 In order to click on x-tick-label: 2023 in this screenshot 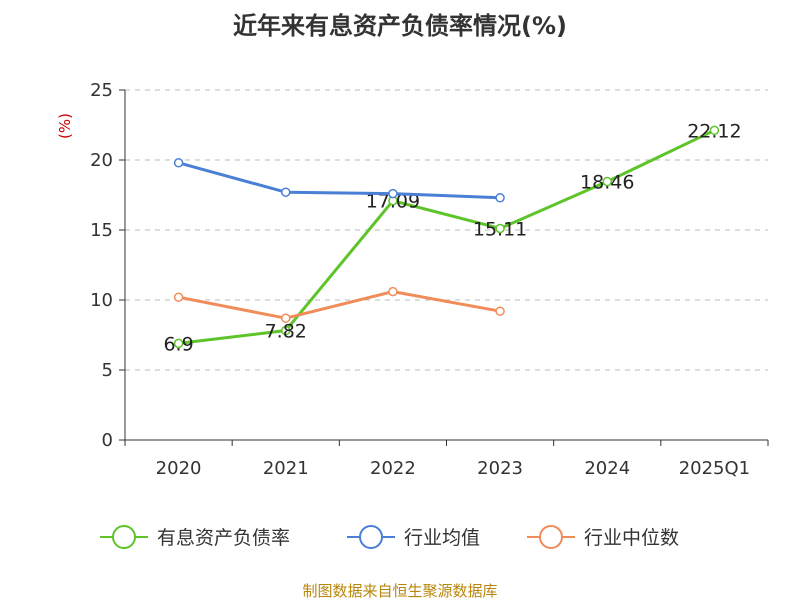, I will do `click(500, 468)`.